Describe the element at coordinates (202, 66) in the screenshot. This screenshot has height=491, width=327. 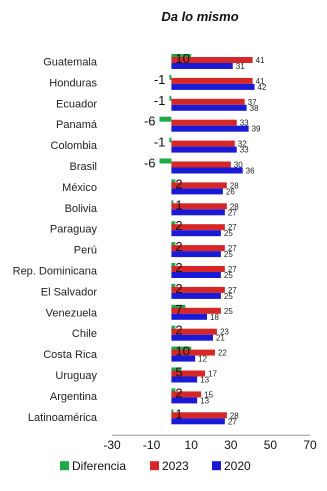
I see `bar-2020-guatemala` at that location.